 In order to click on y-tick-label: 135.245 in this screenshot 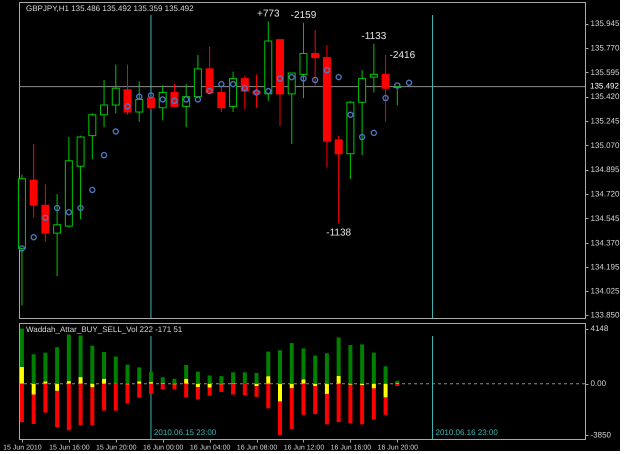, I will do `click(605, 121)`.